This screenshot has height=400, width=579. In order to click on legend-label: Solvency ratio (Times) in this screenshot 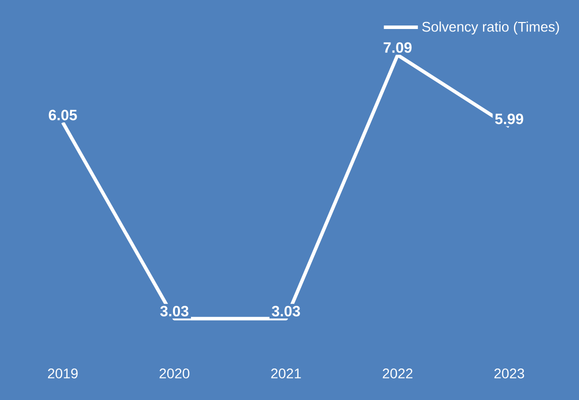, I will do `click(490, 27)`.